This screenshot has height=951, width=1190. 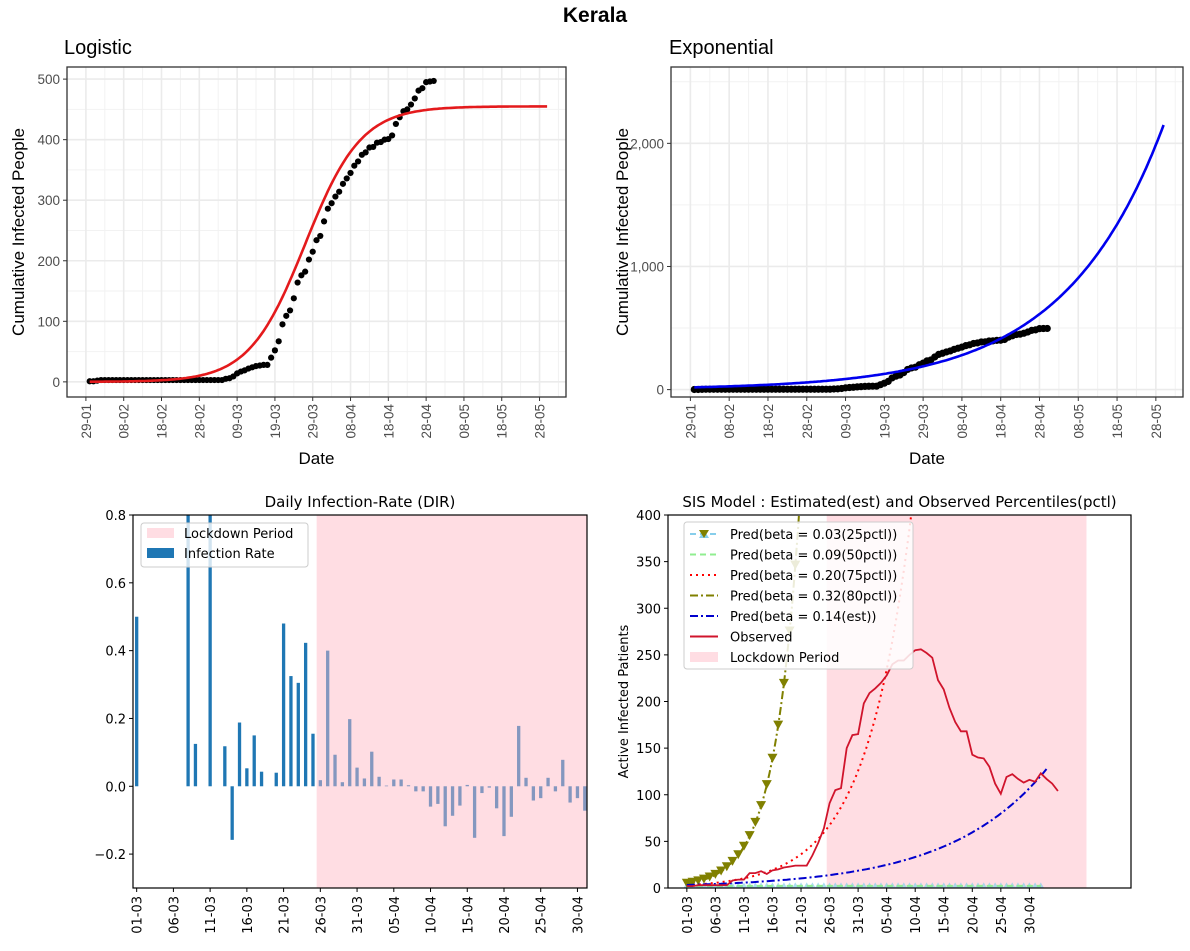 What do you see at coordinates (1078, 421) in the screenshot?
I see `x-tick-label: 08-05` at bounding box center [1078, 421].